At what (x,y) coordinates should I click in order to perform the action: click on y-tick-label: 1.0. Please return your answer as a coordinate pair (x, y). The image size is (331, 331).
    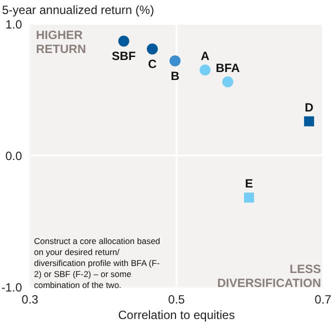
    Looking at the image, I should click on (13, 24).